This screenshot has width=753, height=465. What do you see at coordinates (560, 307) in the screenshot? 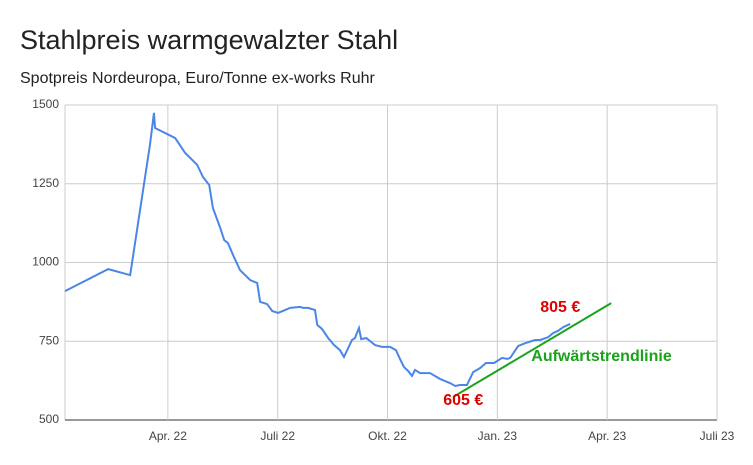
I see `annotation: 805 €` at bounding box center [560, 307].